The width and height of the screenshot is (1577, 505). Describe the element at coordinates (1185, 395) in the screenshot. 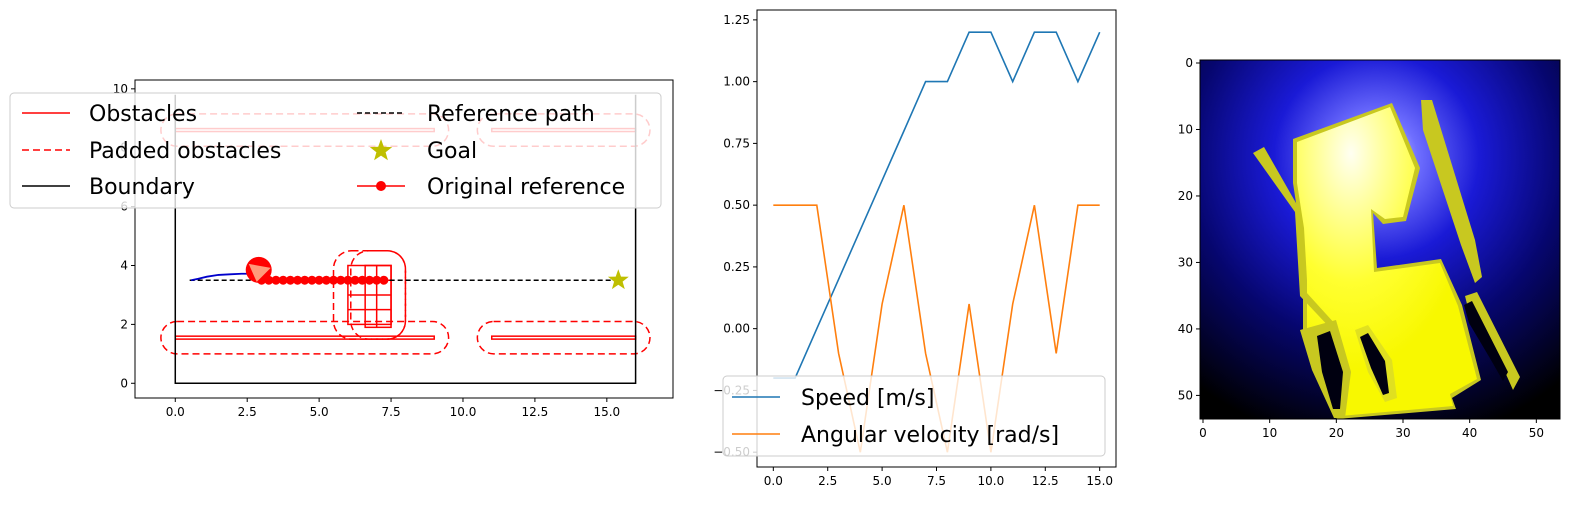

I see `heatmap-y-tick-label: 50` at that location.